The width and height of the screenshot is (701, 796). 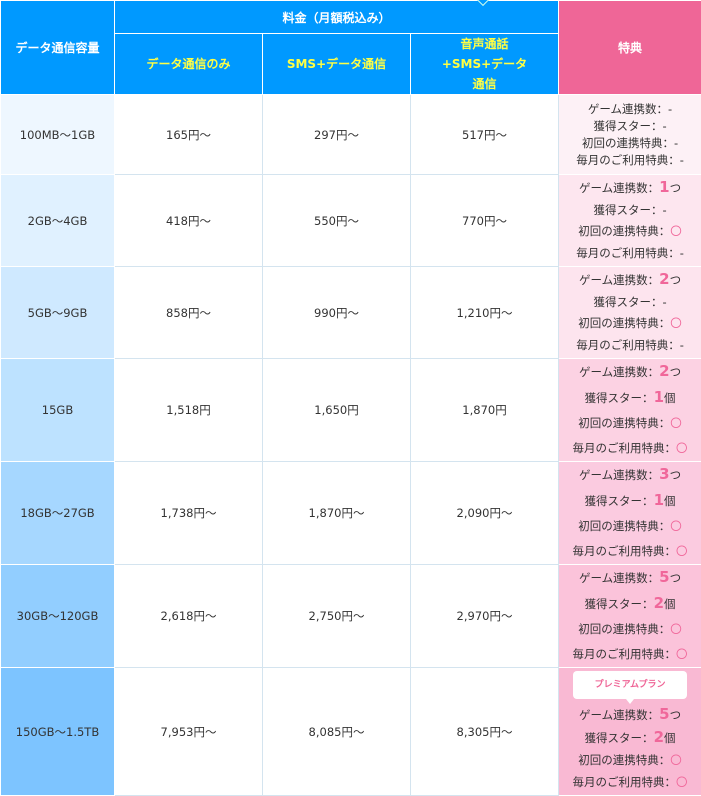 What do you see at coordinates (189, 135) in the screenshot?
I see `price-cell: 165円～` at bounding box center [189, 135].